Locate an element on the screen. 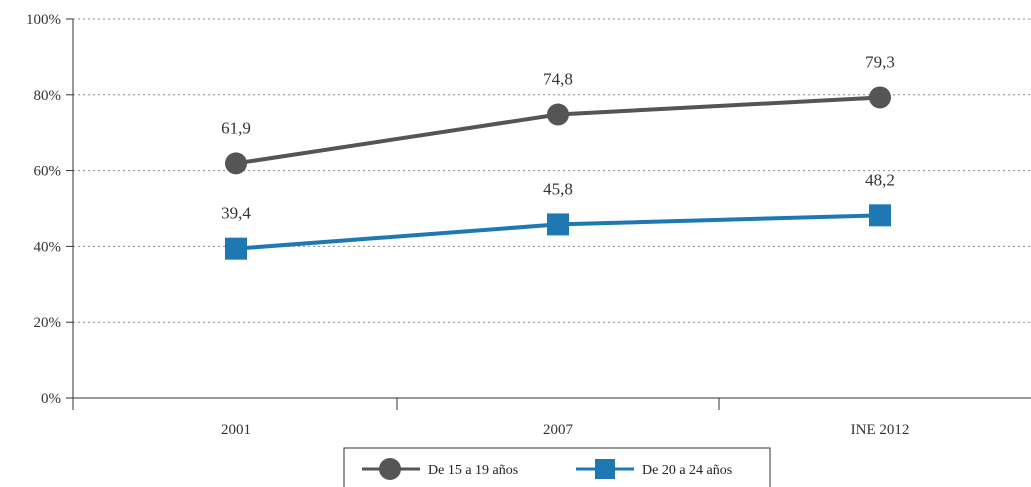 The image size is (1031, 487). y-tick-label: 60% is located at coordinates (48, 172).